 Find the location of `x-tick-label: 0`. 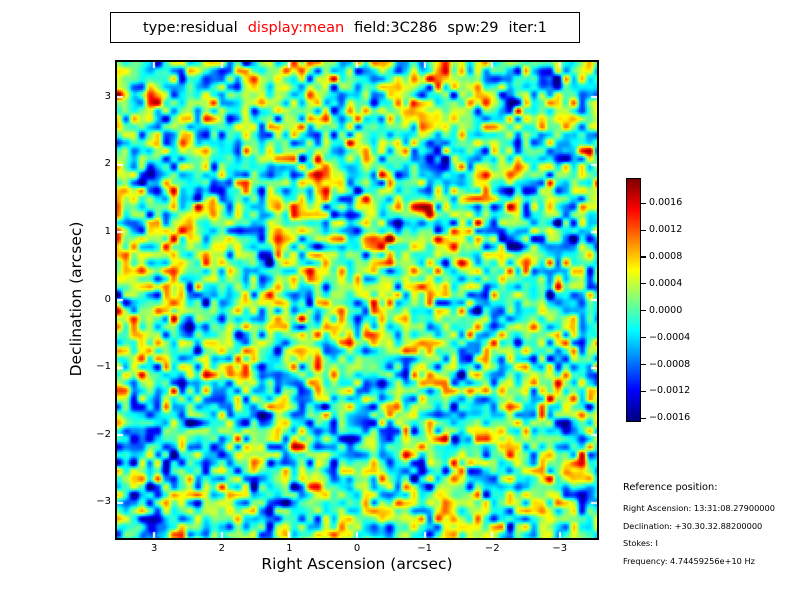

x-tick-label: 0 is located at coordinates (357, 548).